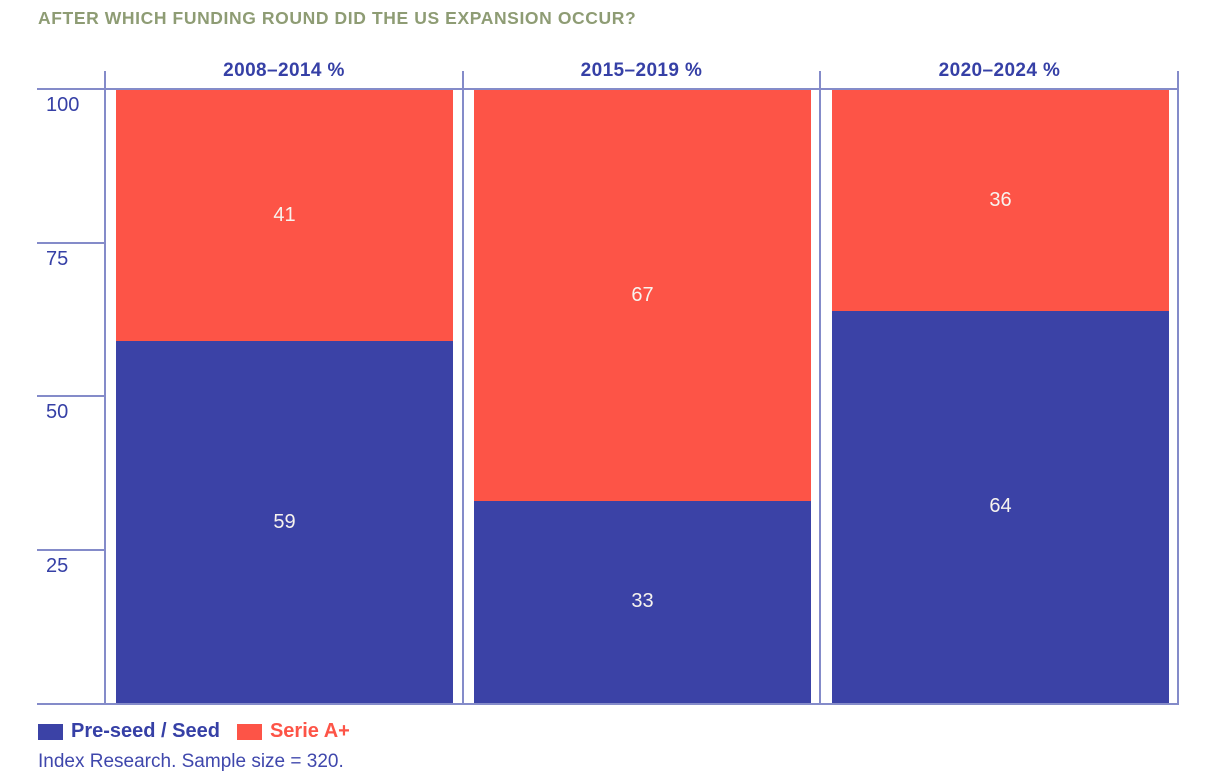 The height and width of the screenshot is (780, 1210). I want to click on segment-value-label: 59, so click(284, 521).